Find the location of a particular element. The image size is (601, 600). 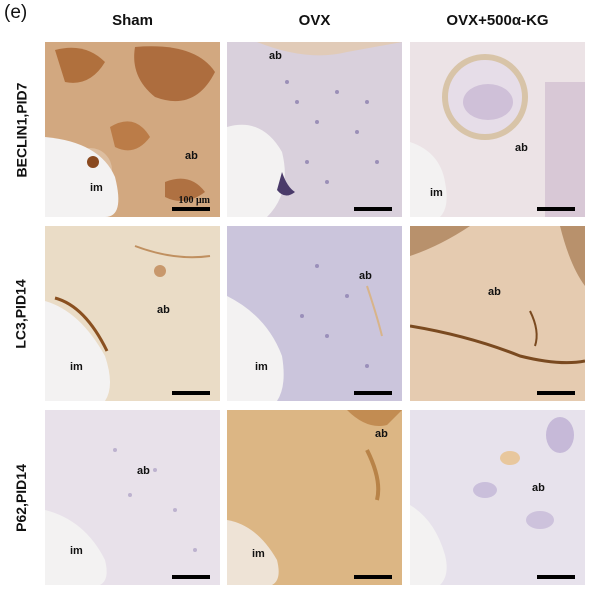

column-header-sham: Sham is located at coordinates (132, 20).